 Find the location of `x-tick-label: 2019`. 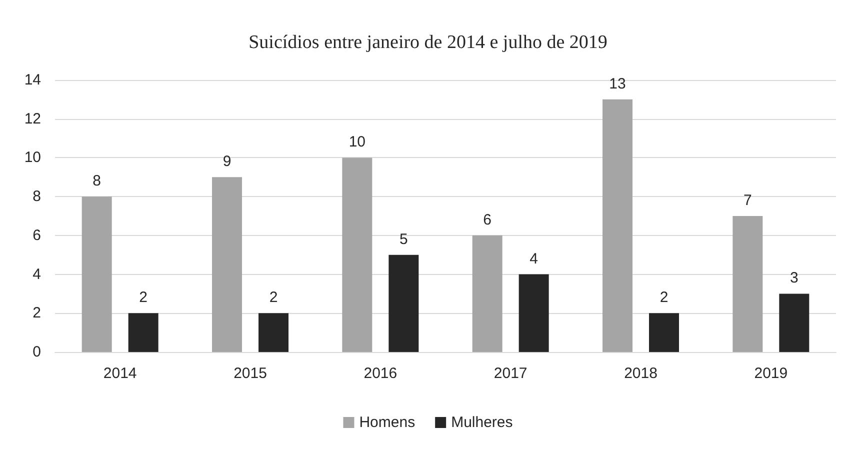

x-tick-label: 2019 is located at coordinates (771, 373).